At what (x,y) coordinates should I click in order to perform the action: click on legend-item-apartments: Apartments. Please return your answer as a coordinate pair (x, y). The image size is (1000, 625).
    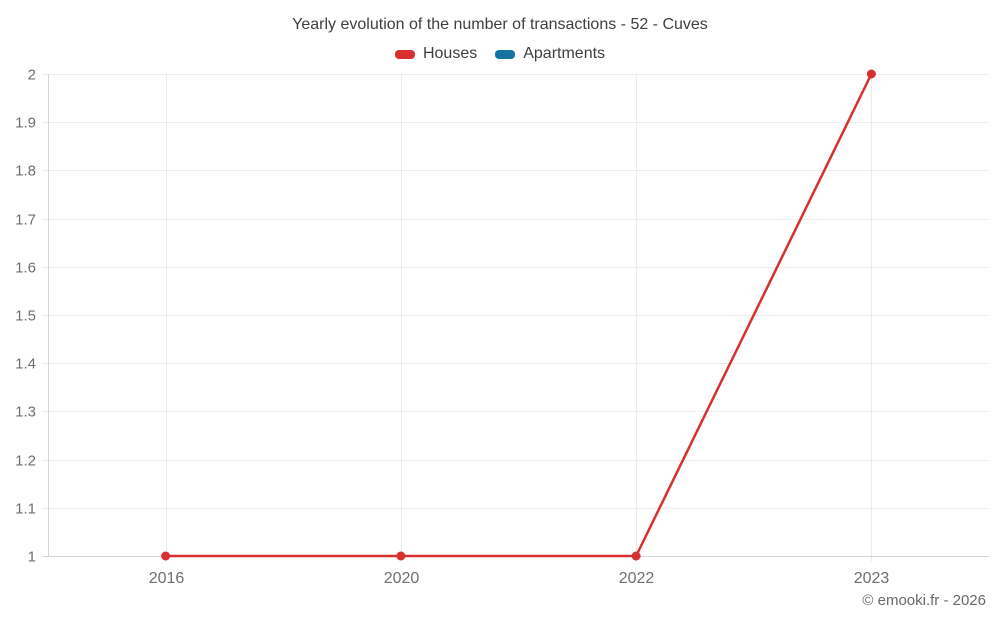
    Looking at the image, I should click on (550, 54).